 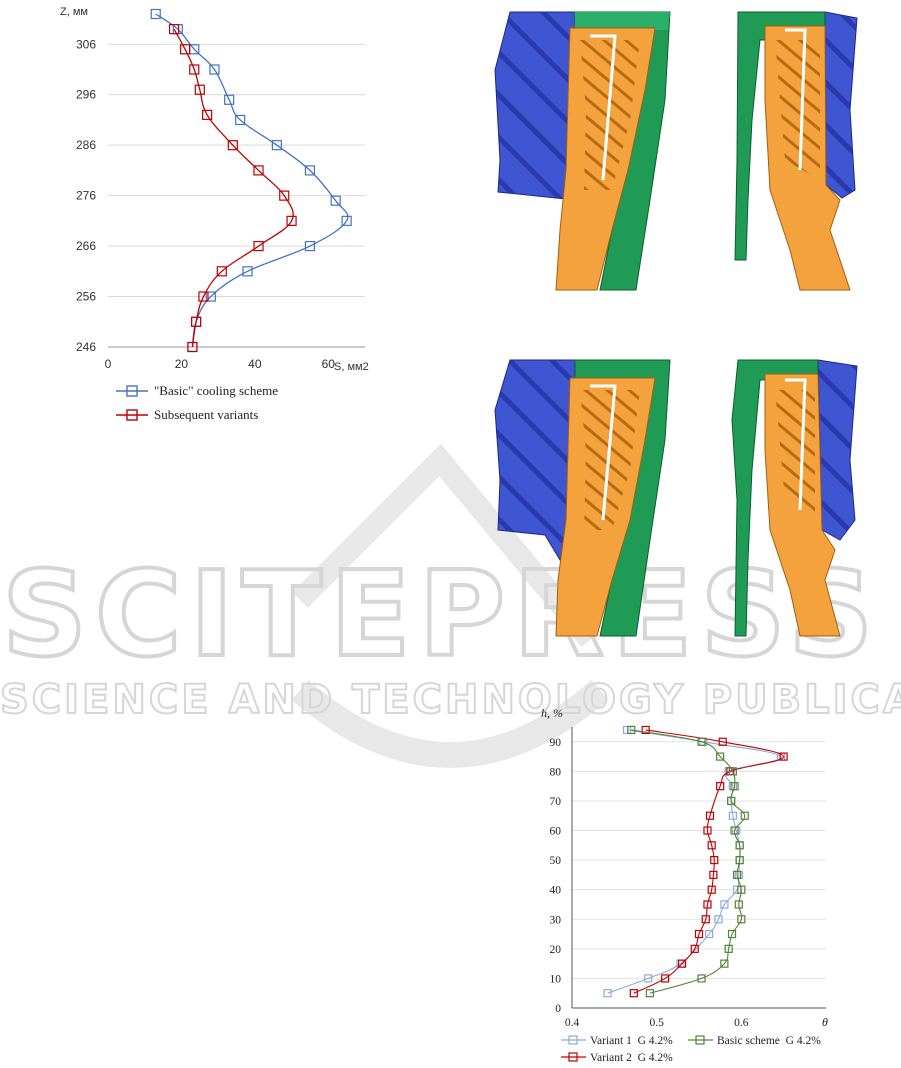 I want to click on chart2-y-tick-label: 70, so click(x=556, y=802).